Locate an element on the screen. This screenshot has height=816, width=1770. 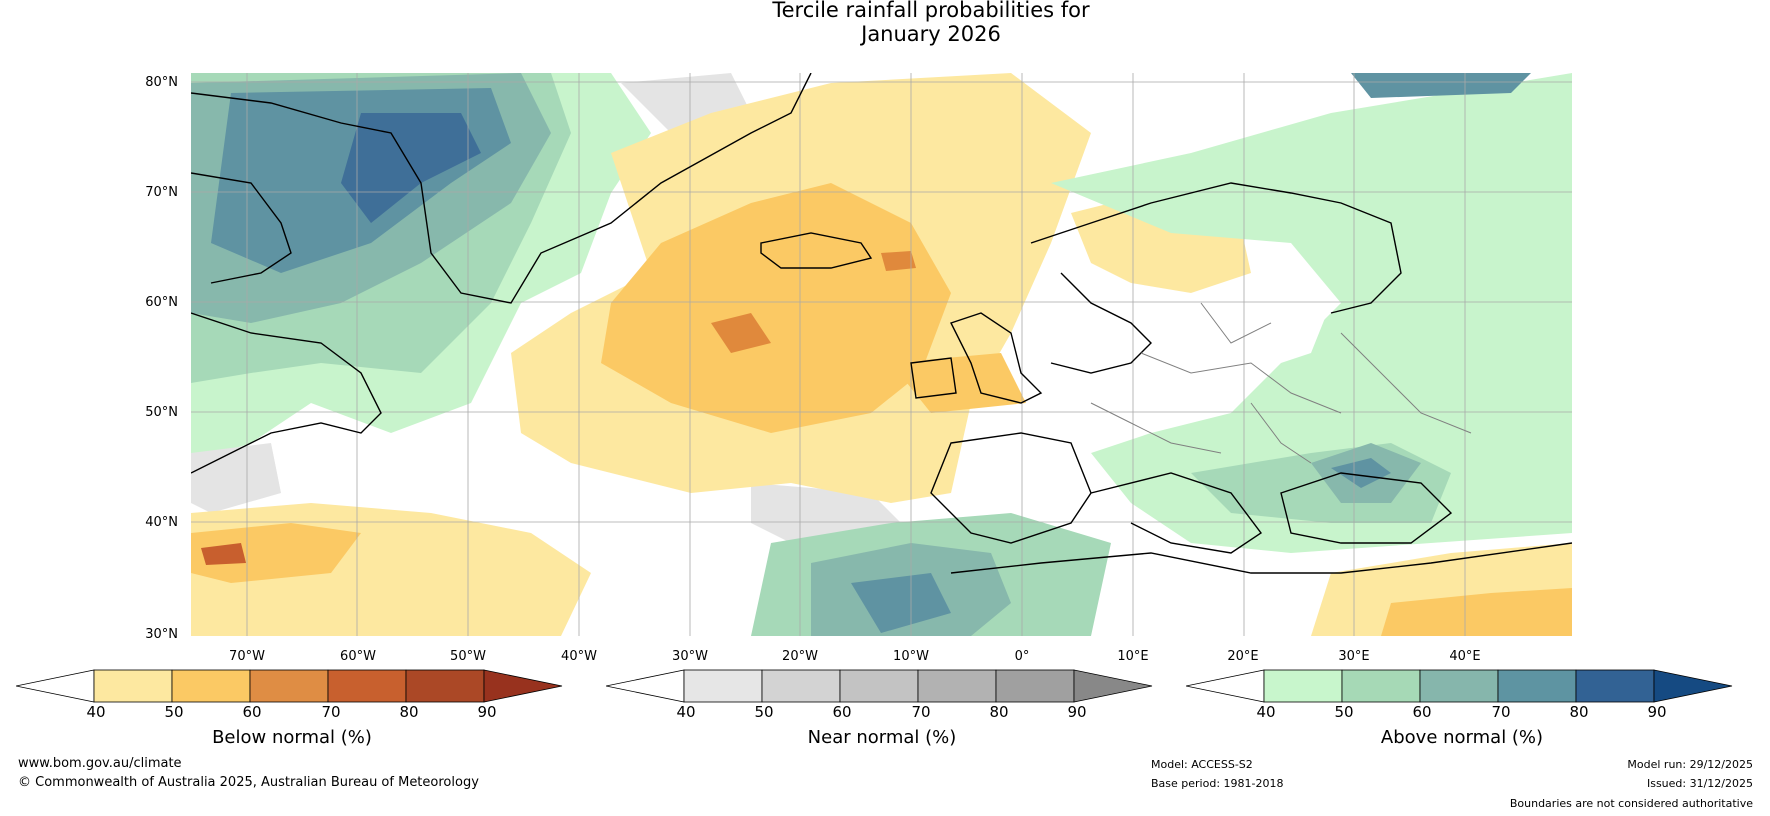
map-title-line1: Tercile rainfall probabilities for is located at coordinates (931, 11).